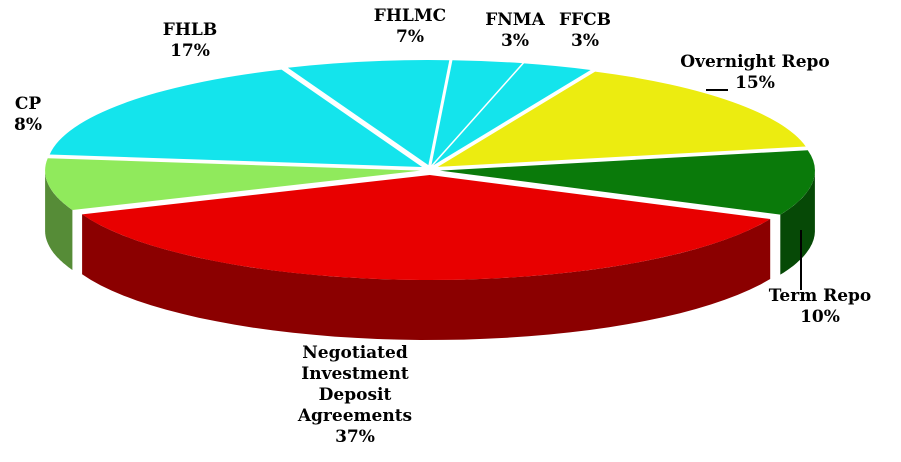 This screenshot has width=901, height=462. I want to click on slice-label: FHLMC 7%, so click(410, 27).